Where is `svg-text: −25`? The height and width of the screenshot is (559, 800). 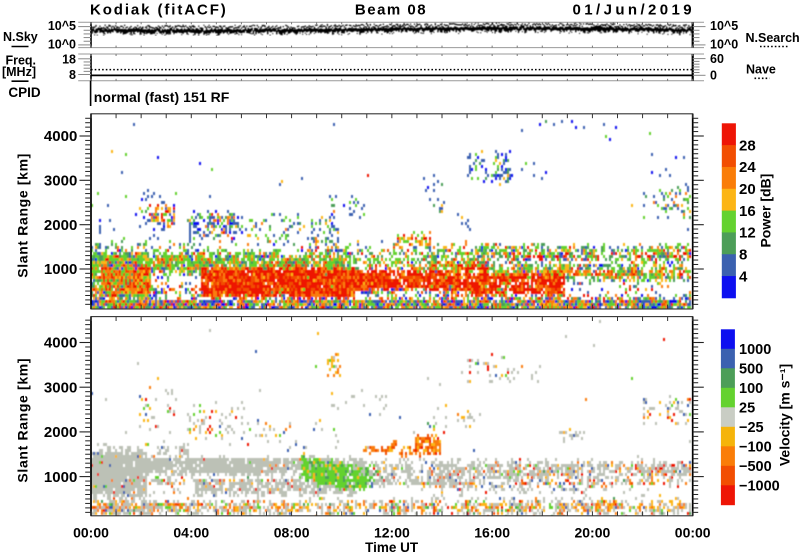
svg-text: −25 is located at coordinates (751, 428).